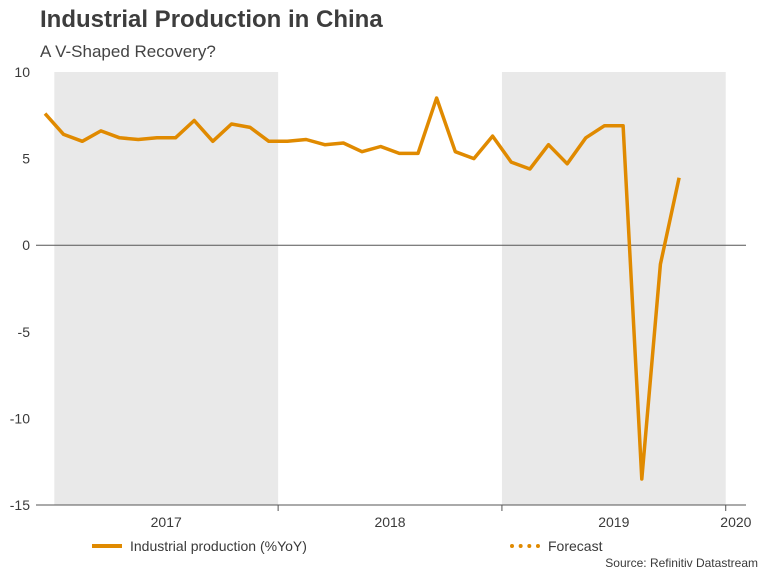 Image resolution: width=768 pixels, height=576 pixels. Describe the element at coordinates (389, 522) in the screenshot. I see `x-year-label-2018: 2018` at that location.